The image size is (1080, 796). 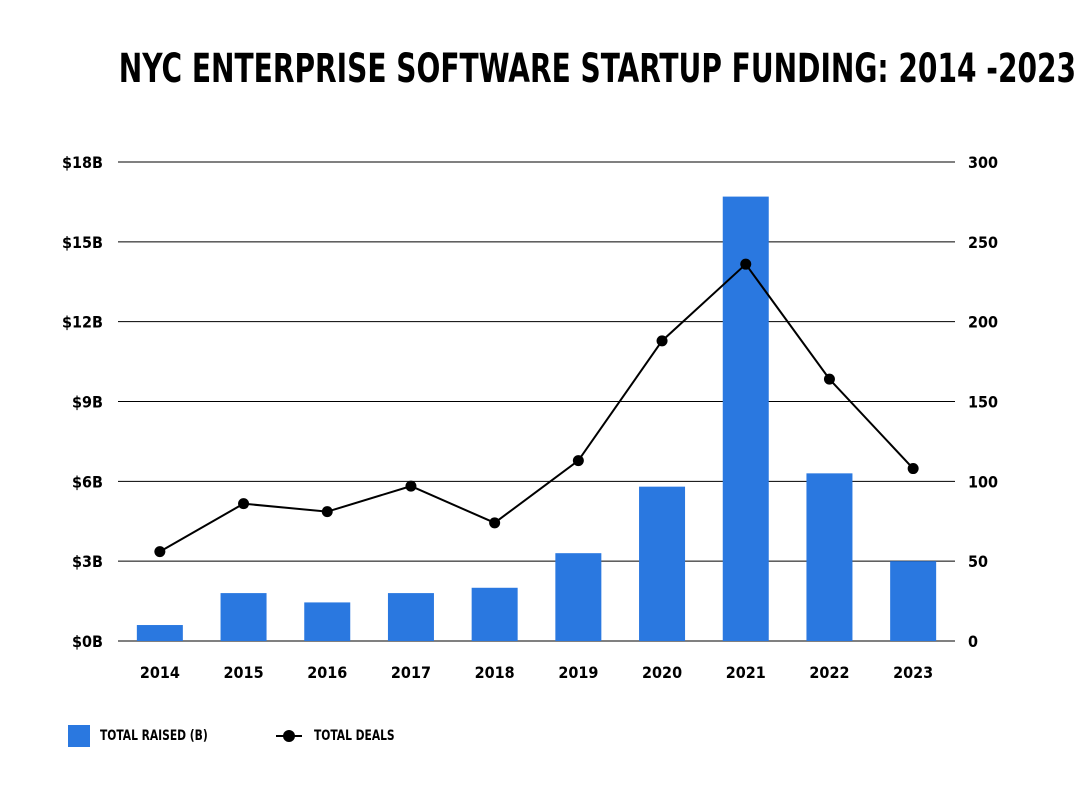 I want to click on x-tick-label: 2018, so click(x=495, y=672).